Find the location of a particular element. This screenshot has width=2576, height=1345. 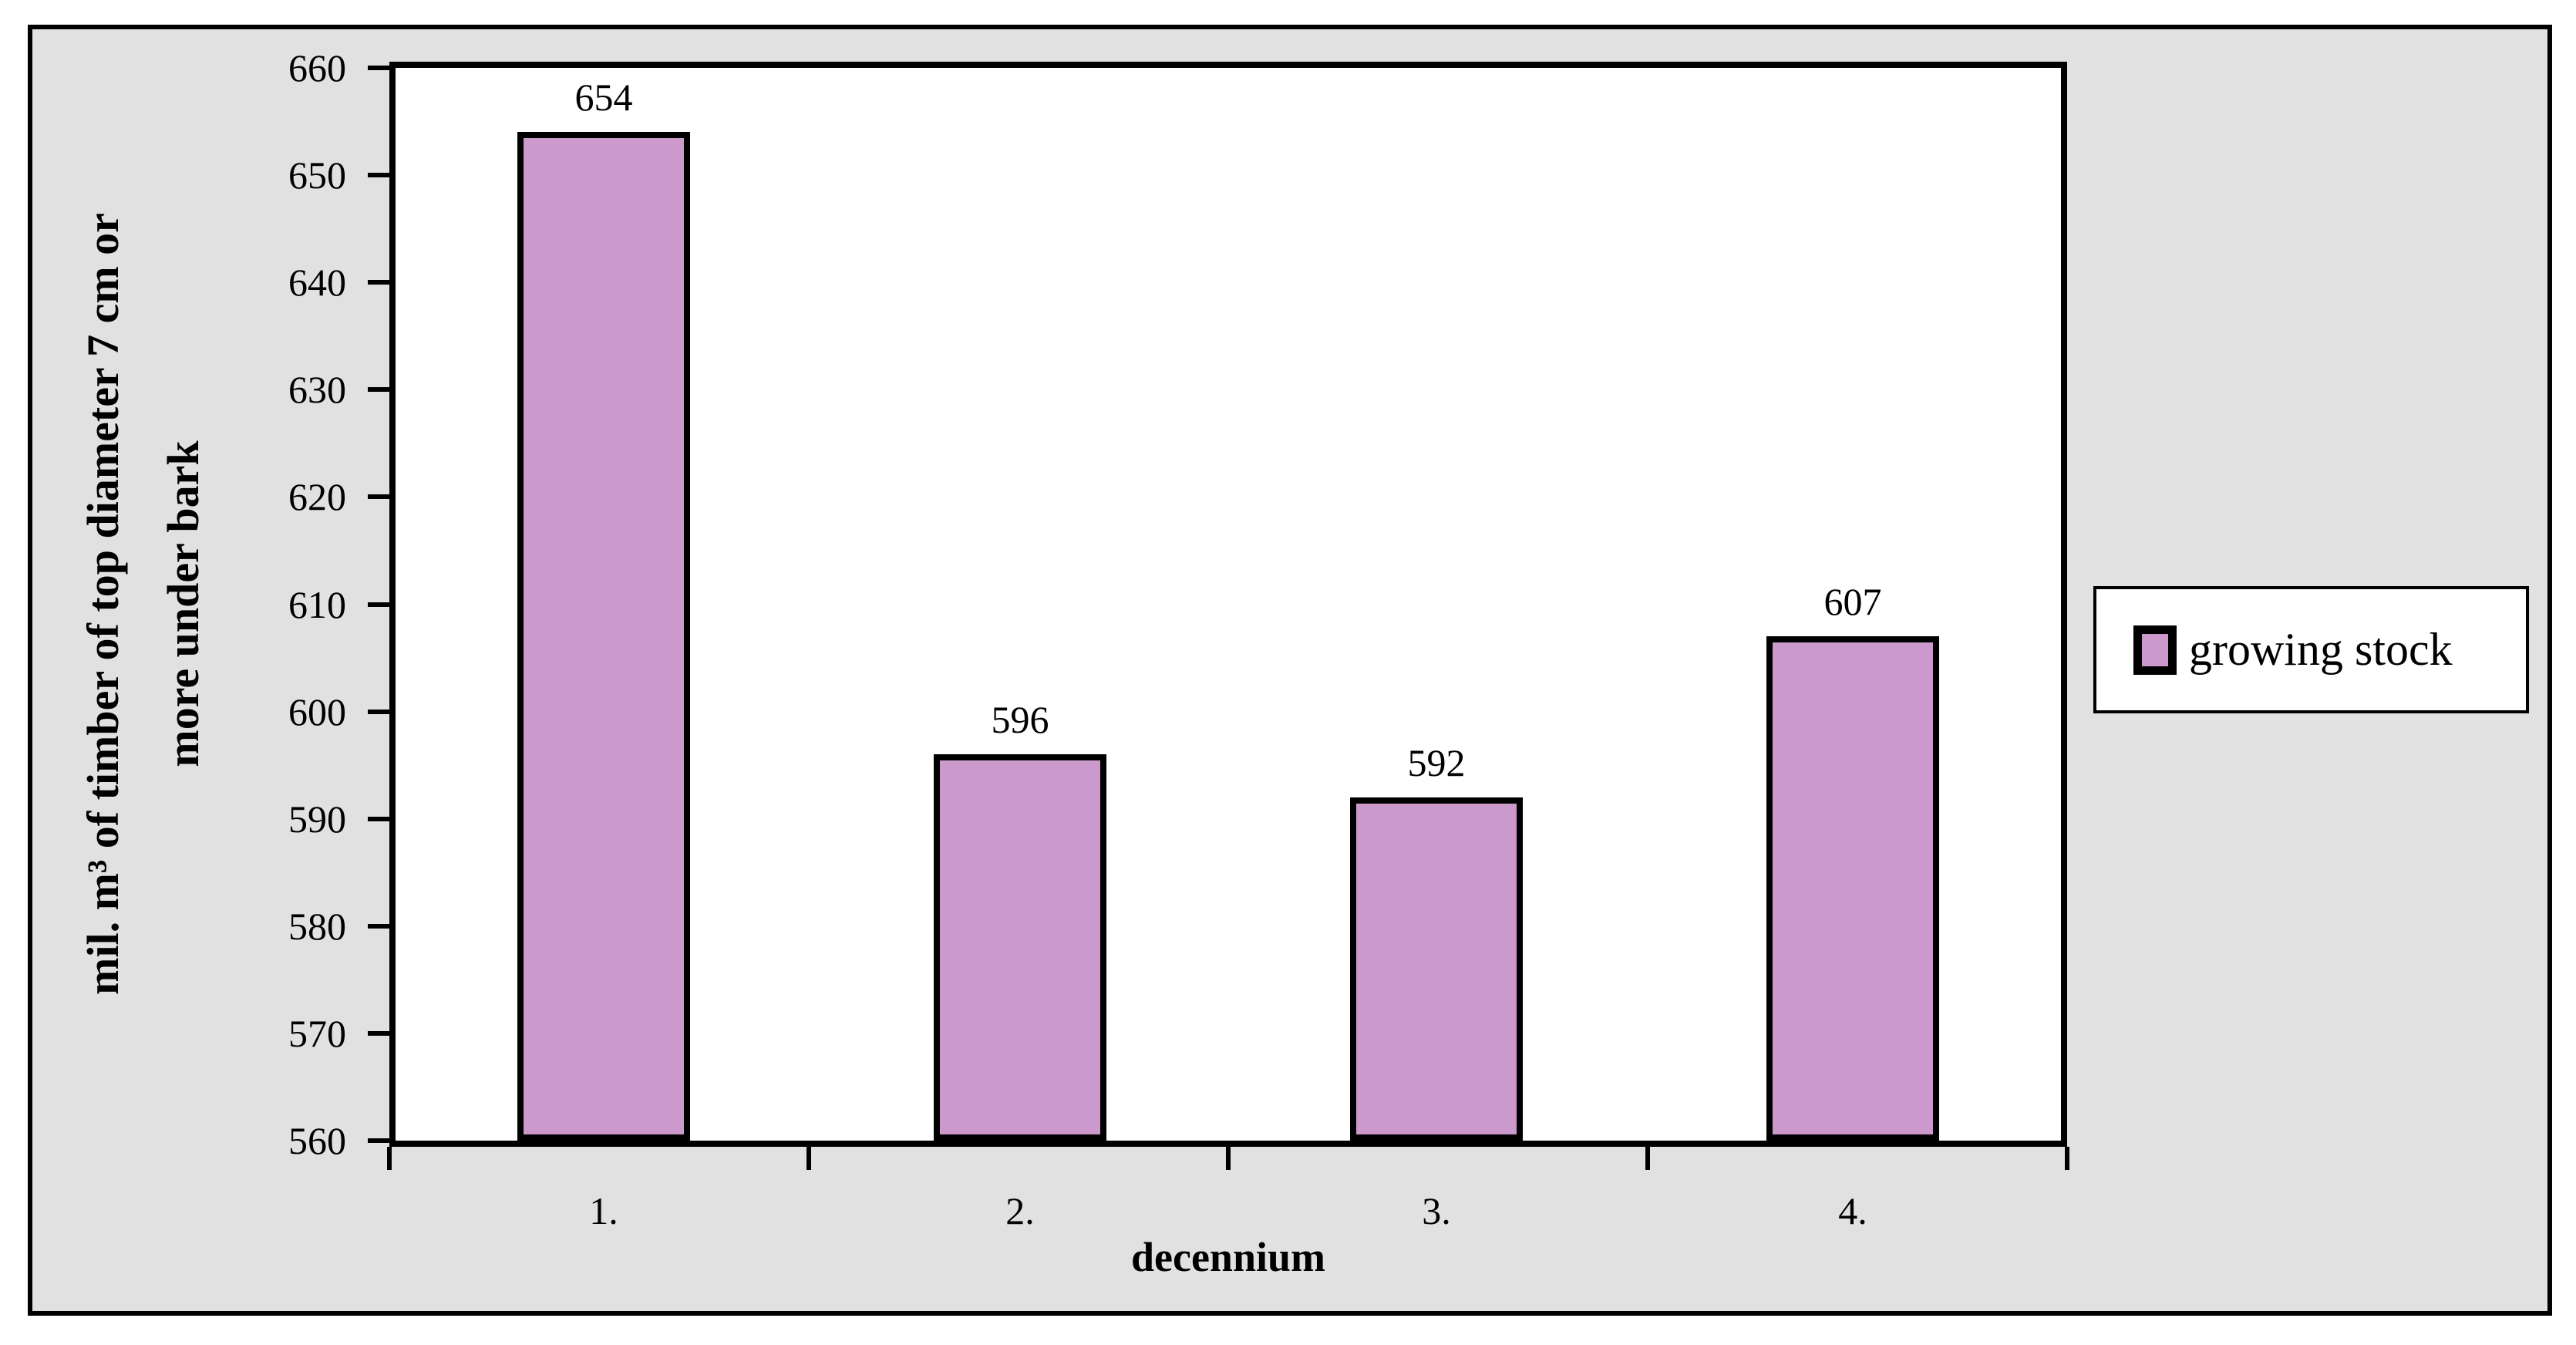

y-tick-label: 580 is located at coordinates (317, 926).